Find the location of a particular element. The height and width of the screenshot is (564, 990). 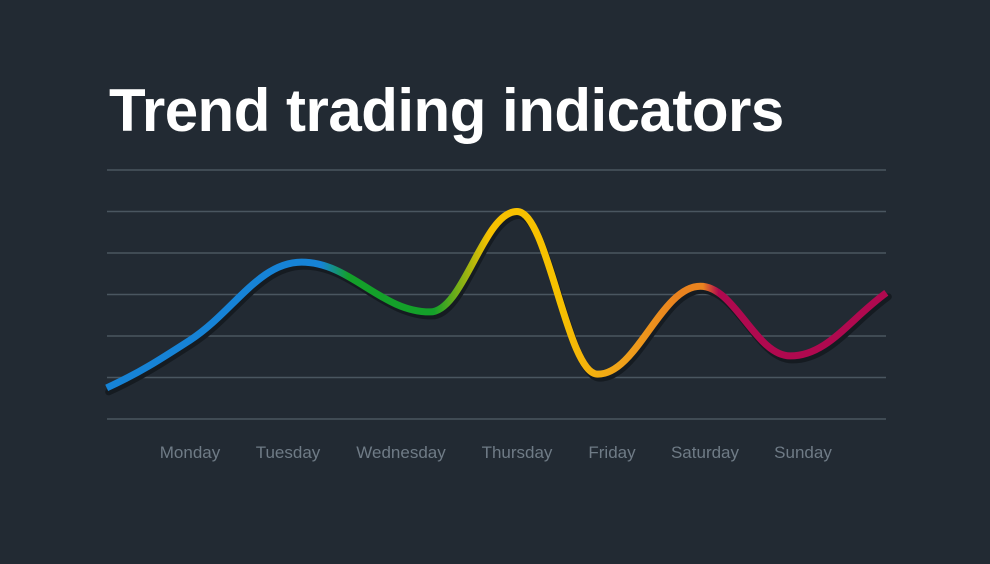

x-tick-label: Thursday is located at coordinates (517, 452).